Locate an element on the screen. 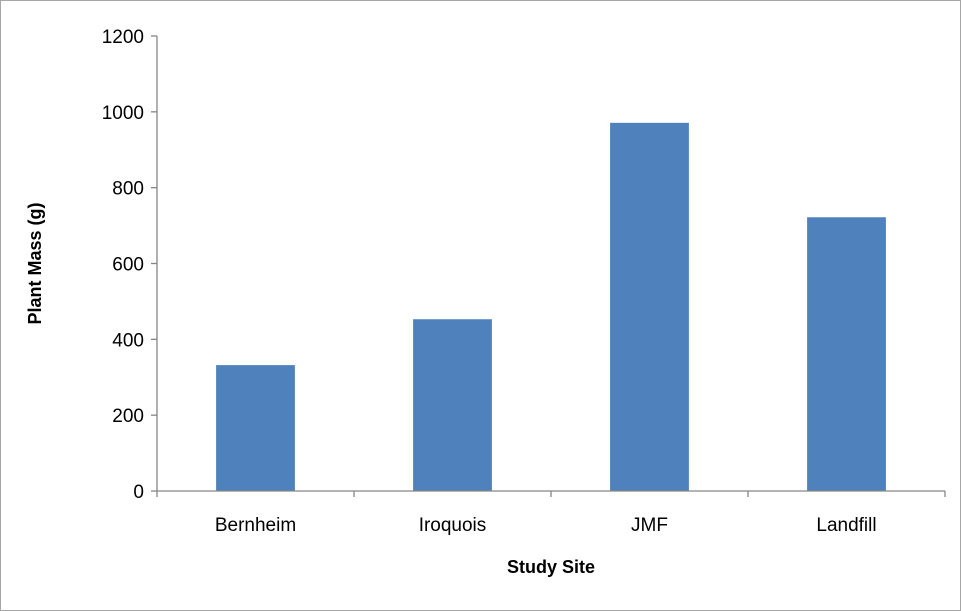 The height and width of the screenshot is (611, 961). x-tick-label: Bernheim is located at coordinates (255, 525).